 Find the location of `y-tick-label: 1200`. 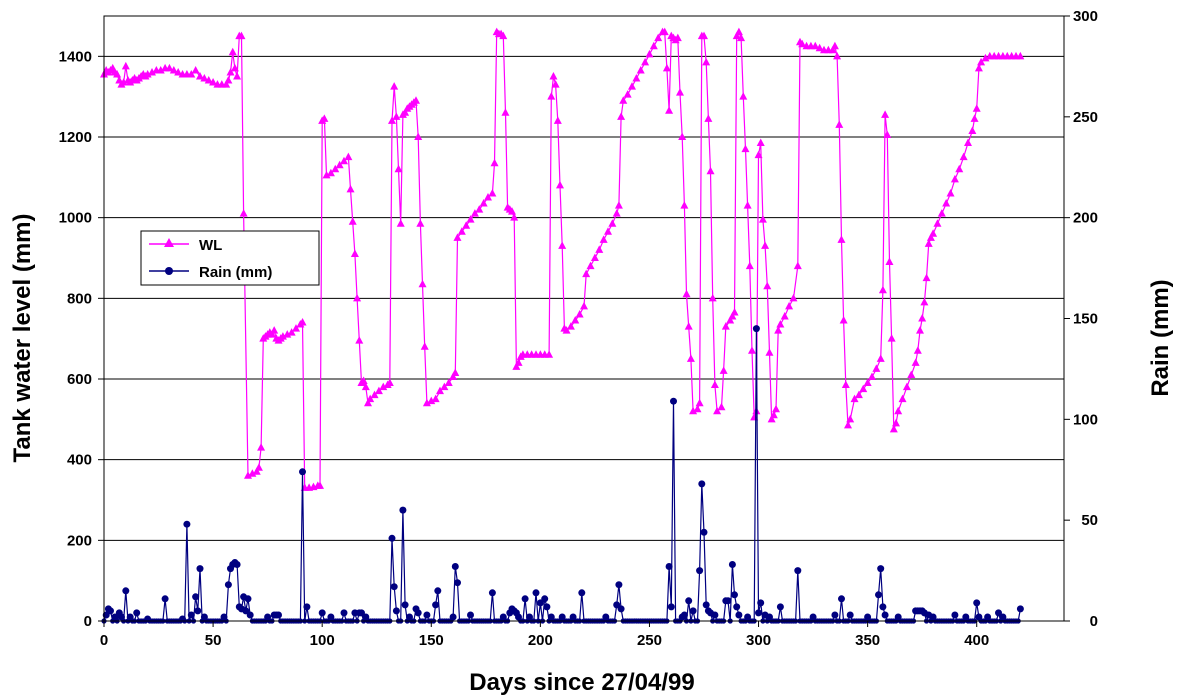

y-tick-label: 1200 is located at coordinates (75, 137).